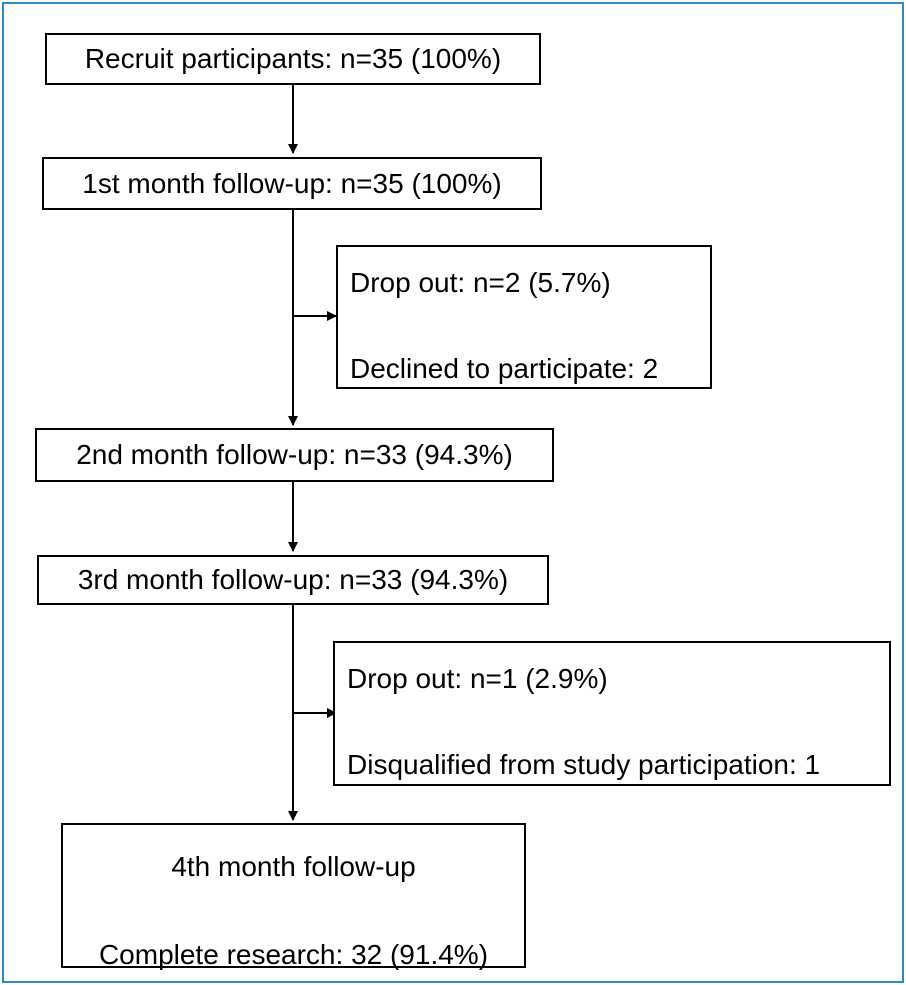 This screenshot has height=985, width=906. I want to click on month3-box: 3rd month follow-up: n=33 (94.3%), so click(293, 580).